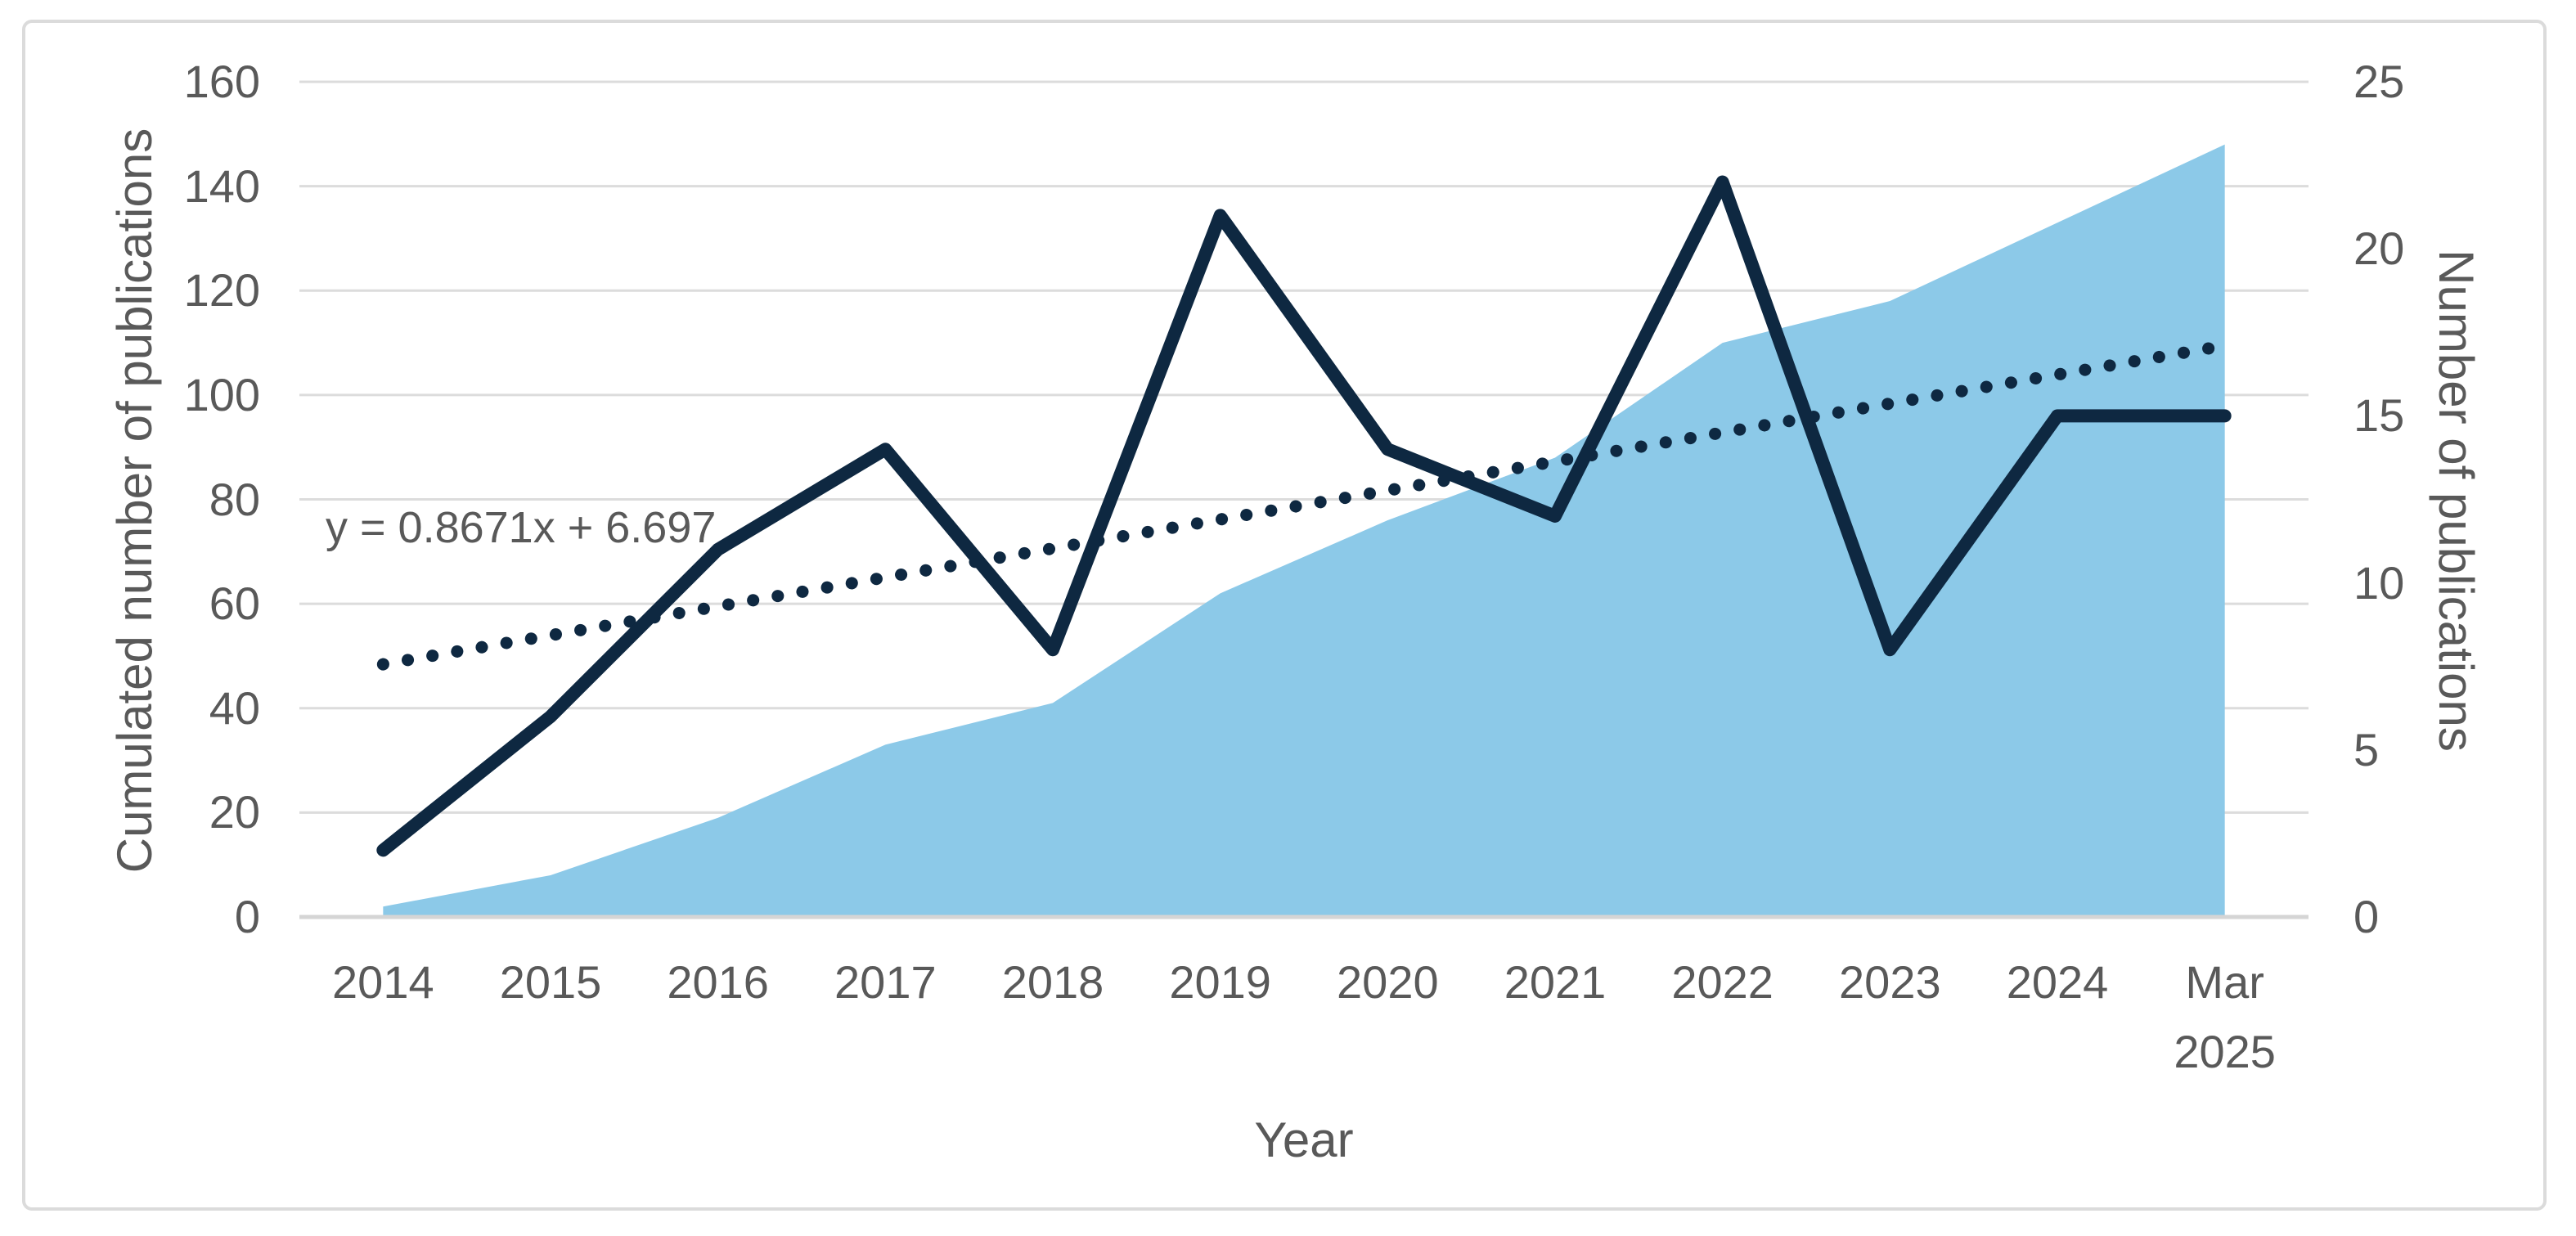 The height and width of the screenshot is (1236, 2576). I want to click on x-axis-tick-2016: 2016, so click(718, 982).